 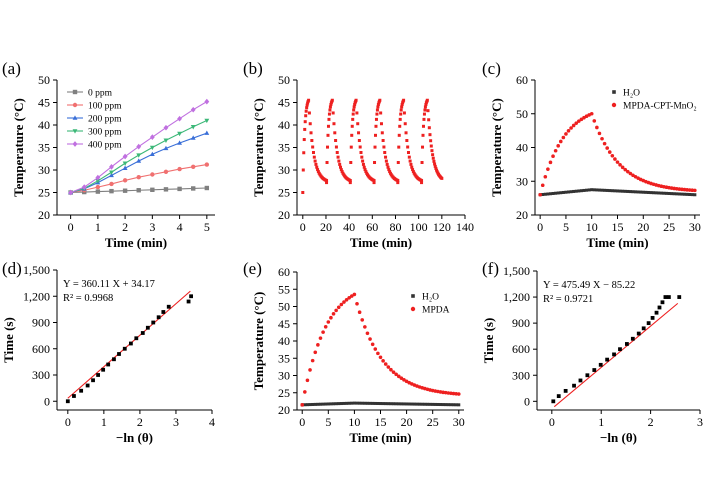 I want to click on y-tick-label: 60, so click(x=284, y=272).